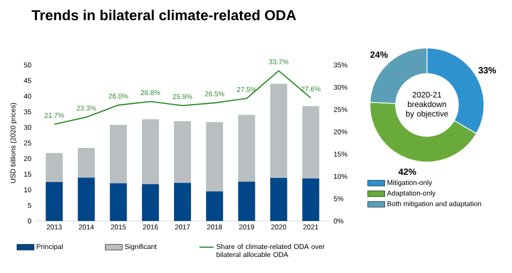 The height and width of the screenshot is (273, 512). Describe the element at coordinates (407, 171) in the screenshot. I see `data-label: 42%` at that location.